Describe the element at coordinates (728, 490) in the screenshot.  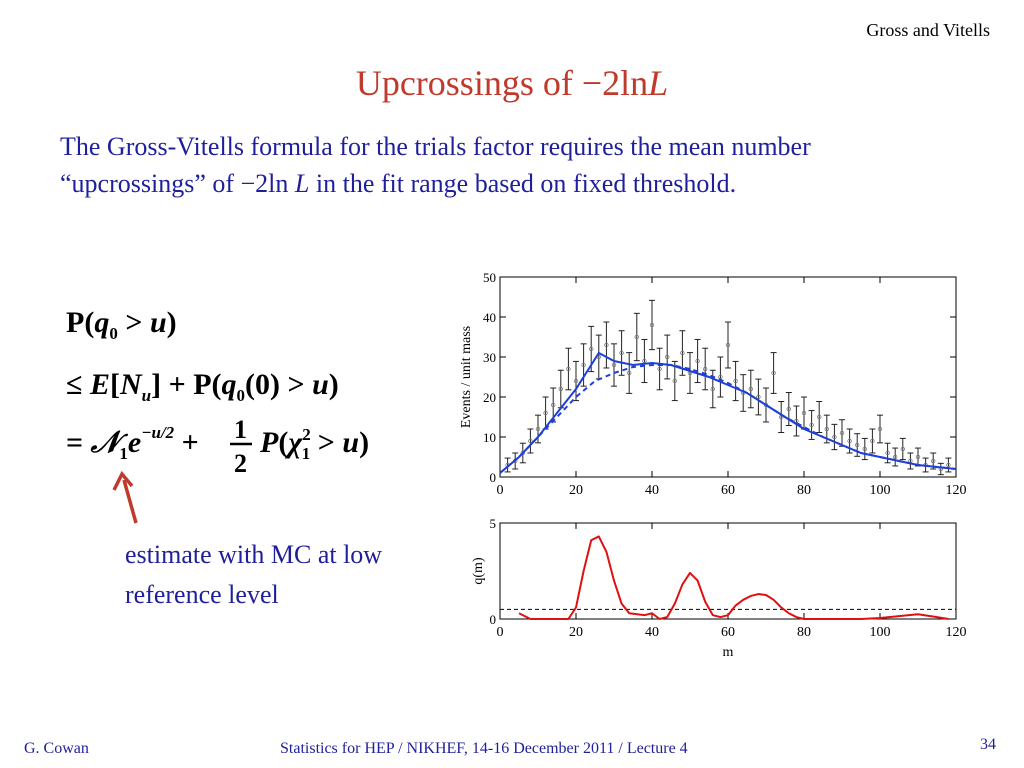
I see `top-x-tick-label: 60` at that location.